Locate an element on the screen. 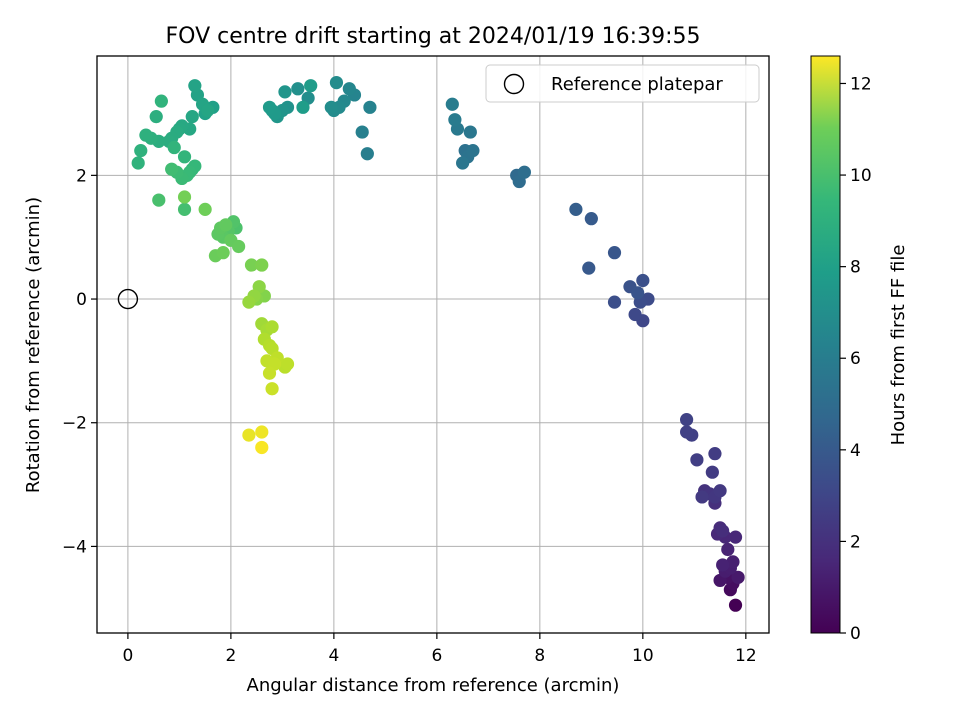  colorbar-tick-label: 4 is located at coordinates (855, 451).